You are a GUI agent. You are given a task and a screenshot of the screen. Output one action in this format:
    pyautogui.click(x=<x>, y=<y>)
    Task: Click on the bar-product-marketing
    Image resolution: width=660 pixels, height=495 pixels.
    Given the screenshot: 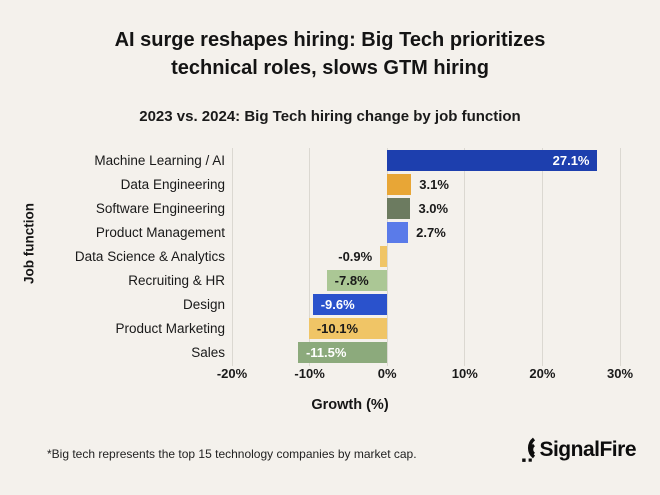 What is the action you would take?
    pyautogui.click(x=348, y=328)
    